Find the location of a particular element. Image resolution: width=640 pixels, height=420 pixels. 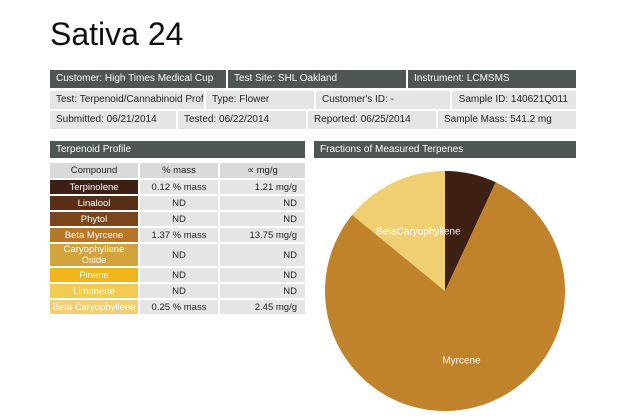

mg-per-g-cell: 2.45 mg/g is located at coordinates (262, 307).